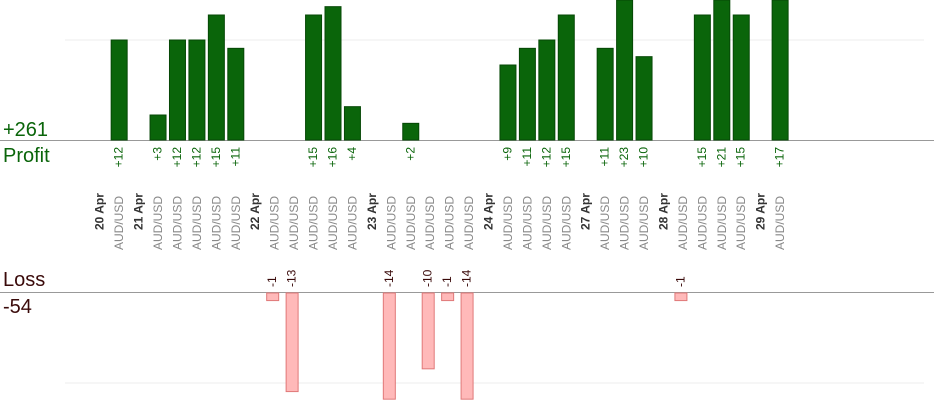 The image size is (934, 420). Describe the element at coordinates (292, 278) in the screenshot. I see `loss-data-label: -13` at that location.